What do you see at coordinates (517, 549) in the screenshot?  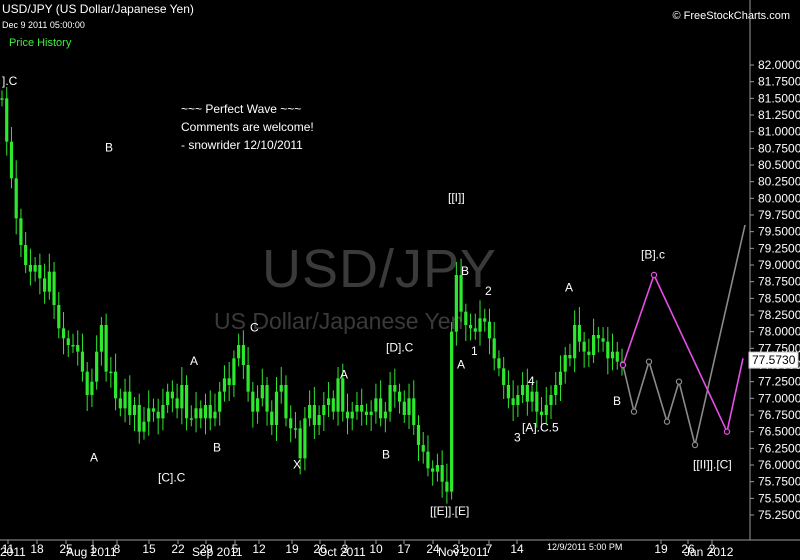 I see `x-tick-label: 14` at bounding box center [517, 549].